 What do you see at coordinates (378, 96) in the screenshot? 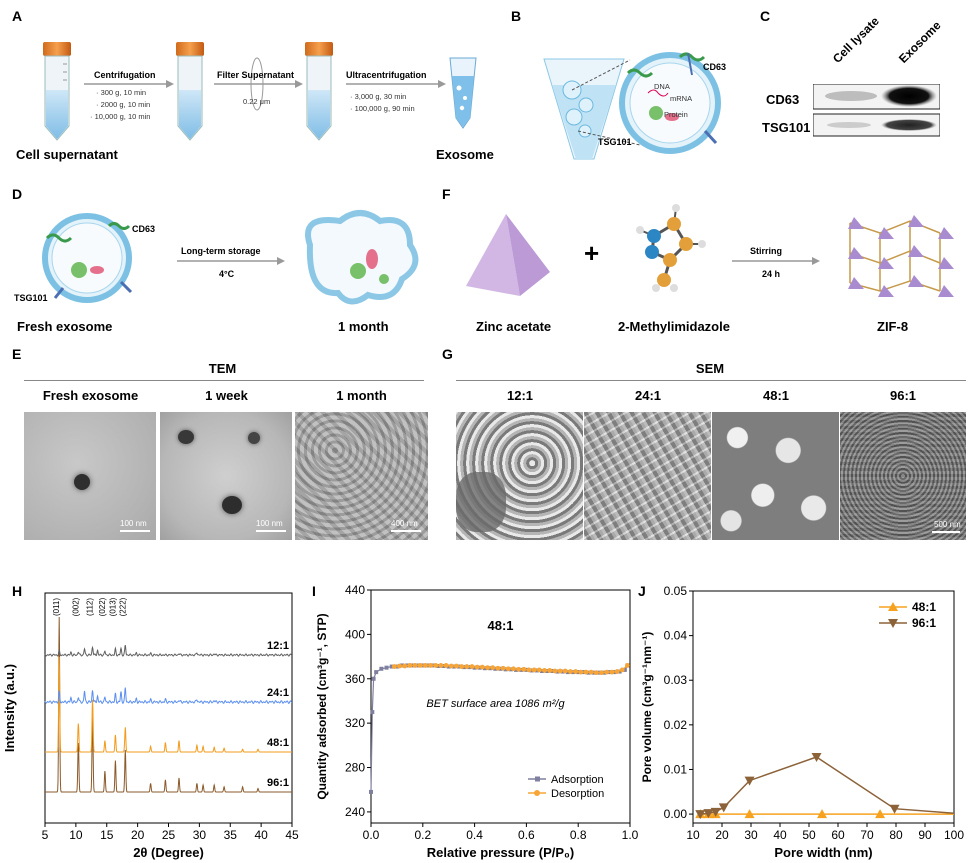
I see `step3-line-1: · 3,000 g, 30 min` at bounding box center [378, 96].